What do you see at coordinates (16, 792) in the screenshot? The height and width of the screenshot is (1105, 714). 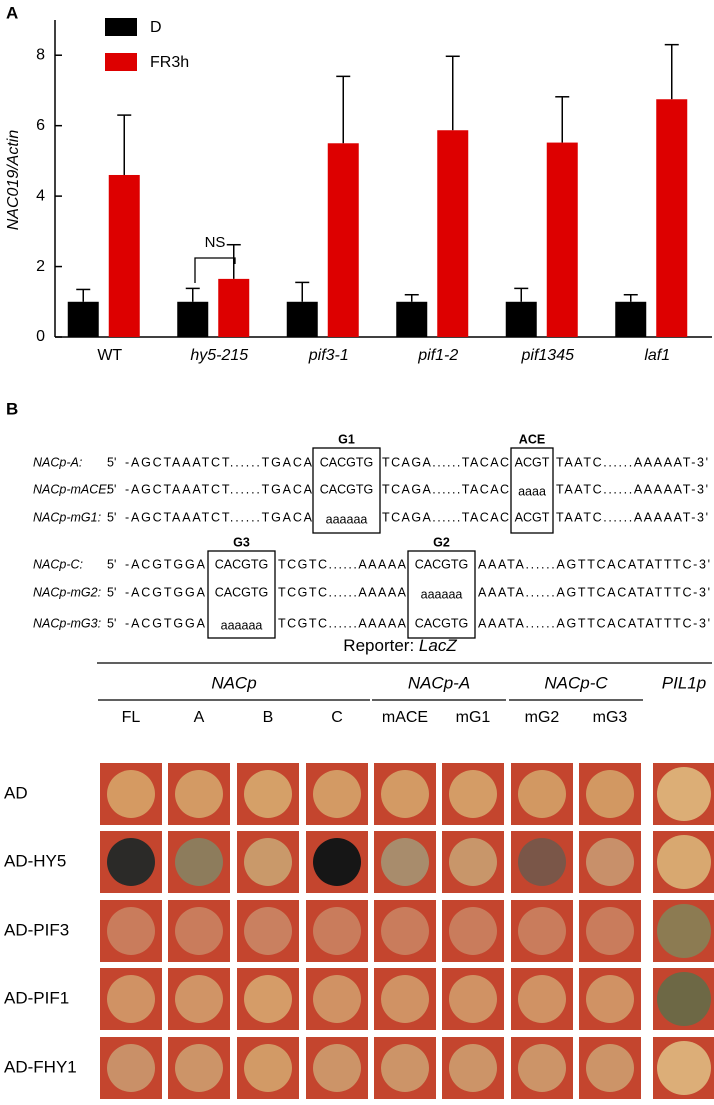 I see `row-label: AD` at bounding box center [16, 792].